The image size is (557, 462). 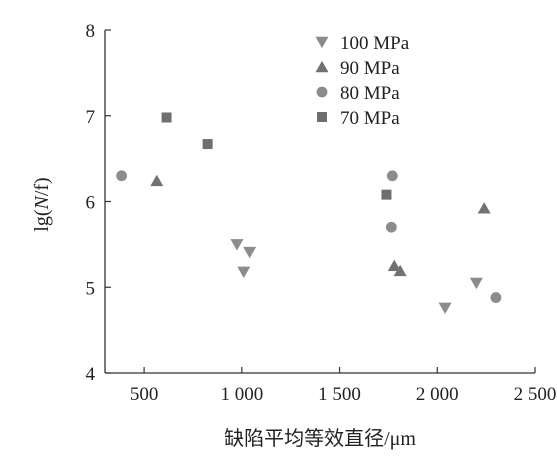 I want to click on x-tick-label: 1 000, so click(x=241, y=394).